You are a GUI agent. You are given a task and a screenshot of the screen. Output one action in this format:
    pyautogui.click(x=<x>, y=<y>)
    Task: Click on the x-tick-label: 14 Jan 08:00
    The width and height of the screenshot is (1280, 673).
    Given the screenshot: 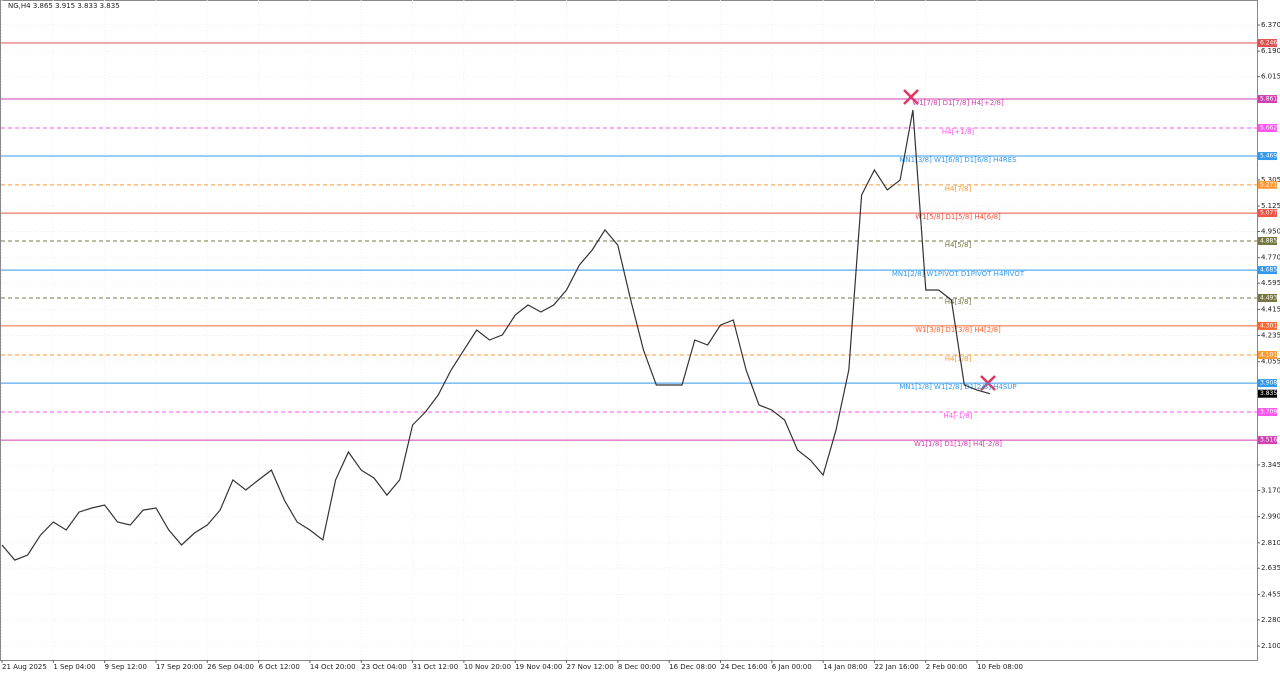 What is the action you would take?
    pyautogui.click(x=845, y=667)
    